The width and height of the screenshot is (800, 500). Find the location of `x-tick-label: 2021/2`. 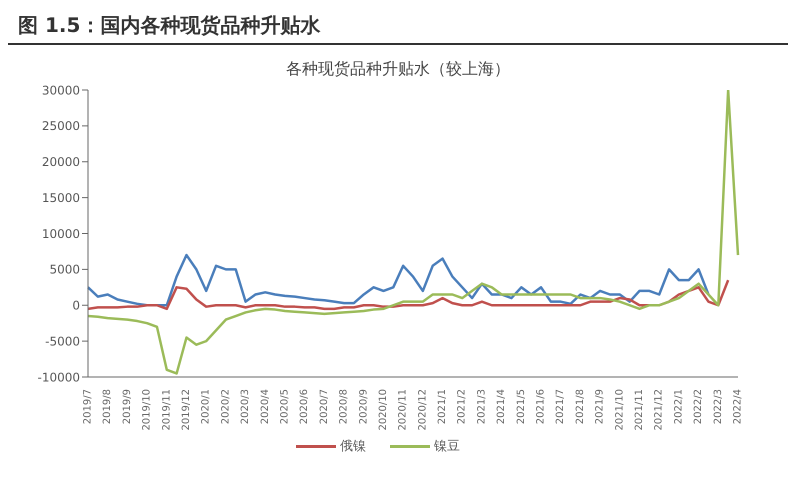

x-tick-label: 2021/2 is located at coordinates (462, 406).